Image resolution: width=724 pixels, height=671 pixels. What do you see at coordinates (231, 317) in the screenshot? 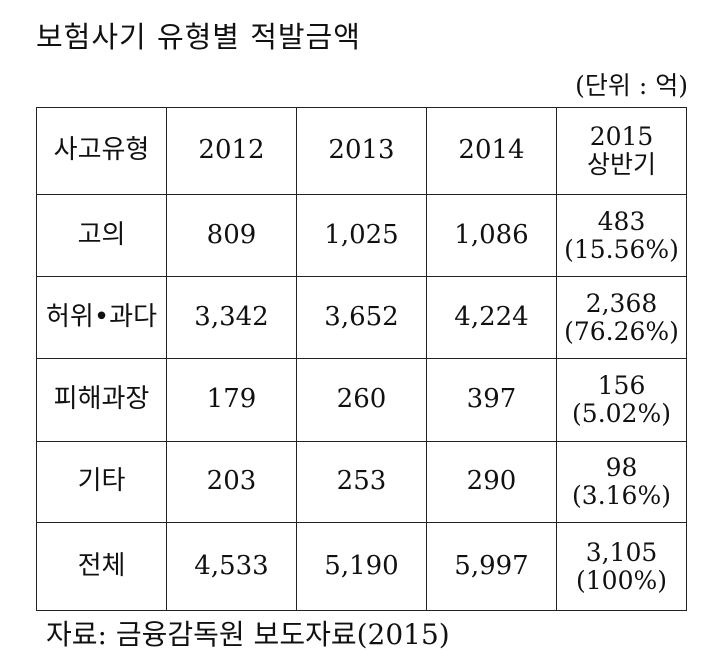
I see `cell-2012: 3,342` at bounding box center [231, 317].